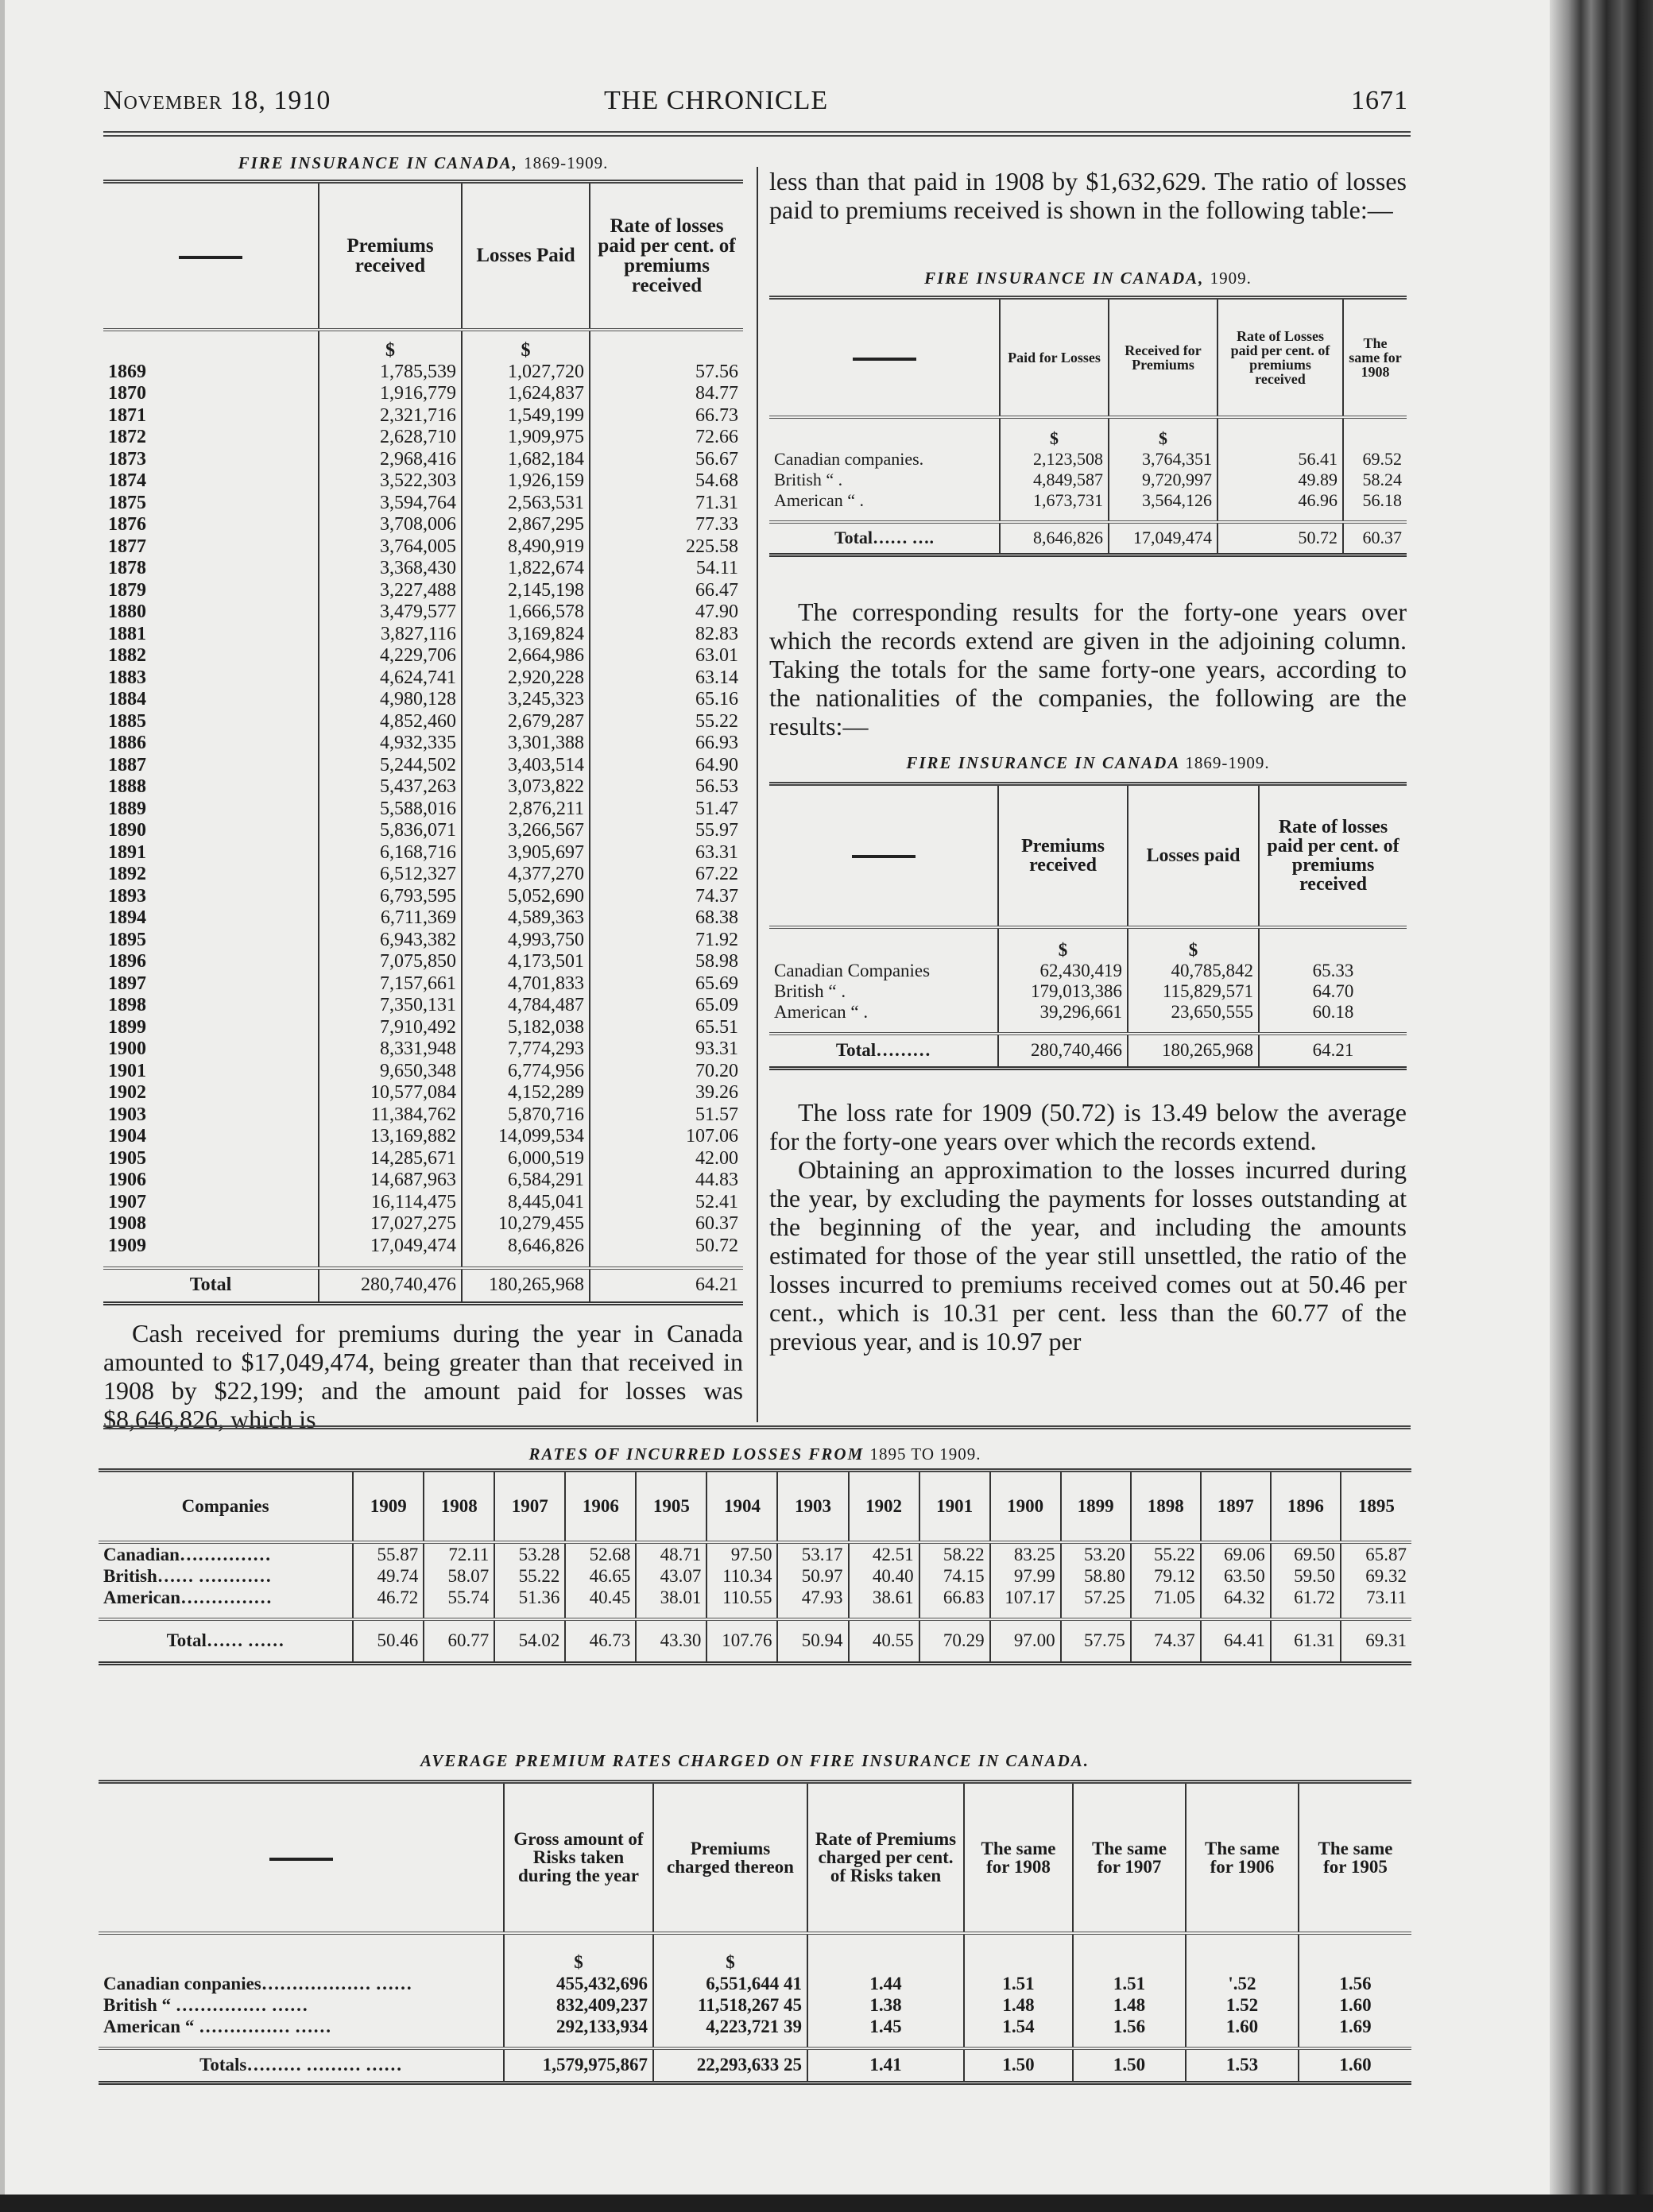 Image resolution: width=1653 pixels, height=2212 pixels. What do you see at coordinates (390, 590) in the screenshot?
I see `cell-value: 3,227,488` at bounding box center [390, 590].